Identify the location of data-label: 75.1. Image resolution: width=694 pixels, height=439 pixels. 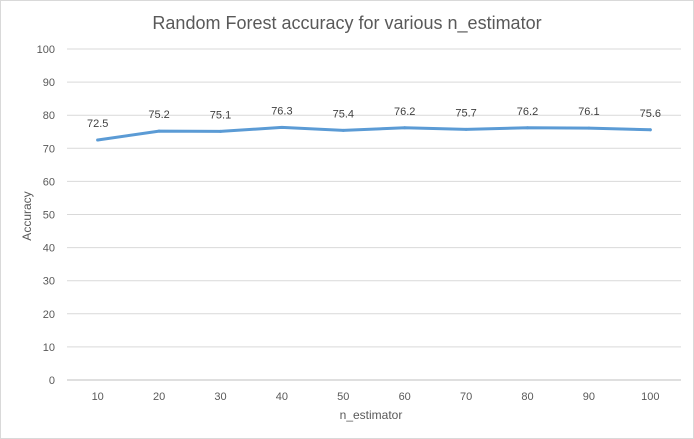
(220, 115).